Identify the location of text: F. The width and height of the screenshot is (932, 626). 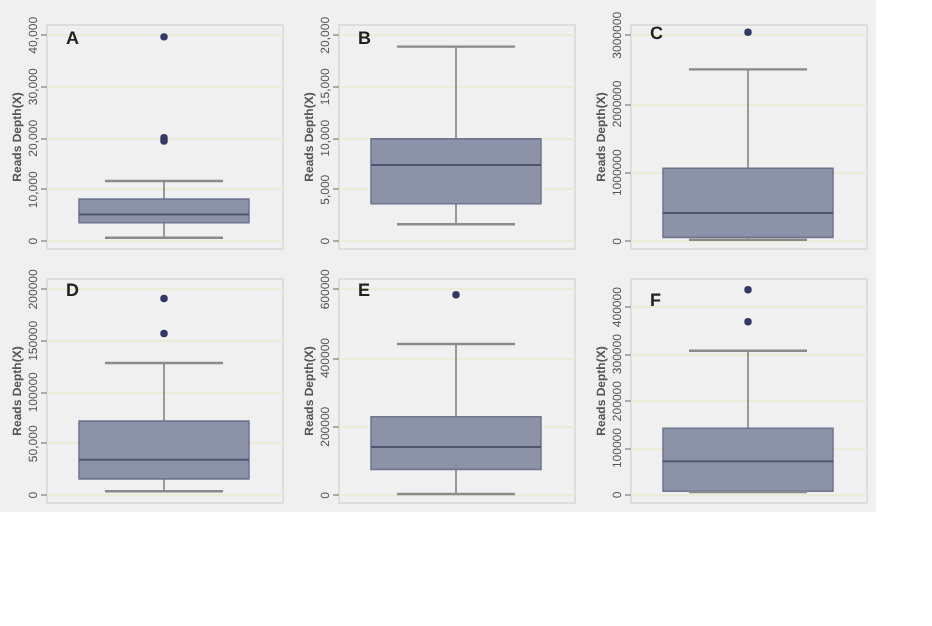
(656, 300).